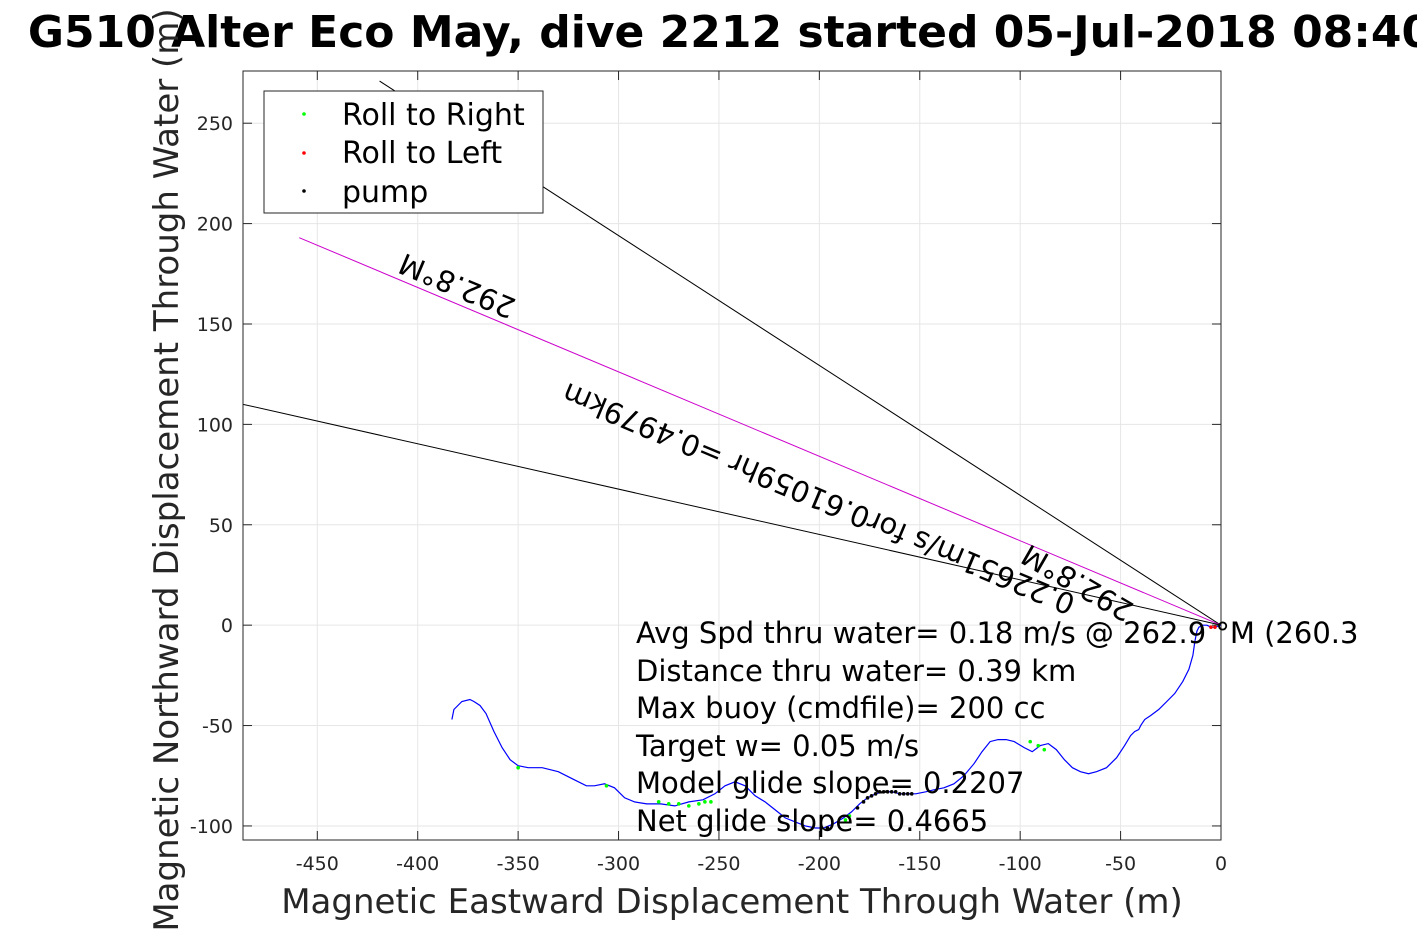 This screenshot has height=945, width=1417. What do you see at coordinates (856, 671) in the screenshot?
I see `stat-distance: Distance thru water= 0.39 km` at bounding box center [856, 671].